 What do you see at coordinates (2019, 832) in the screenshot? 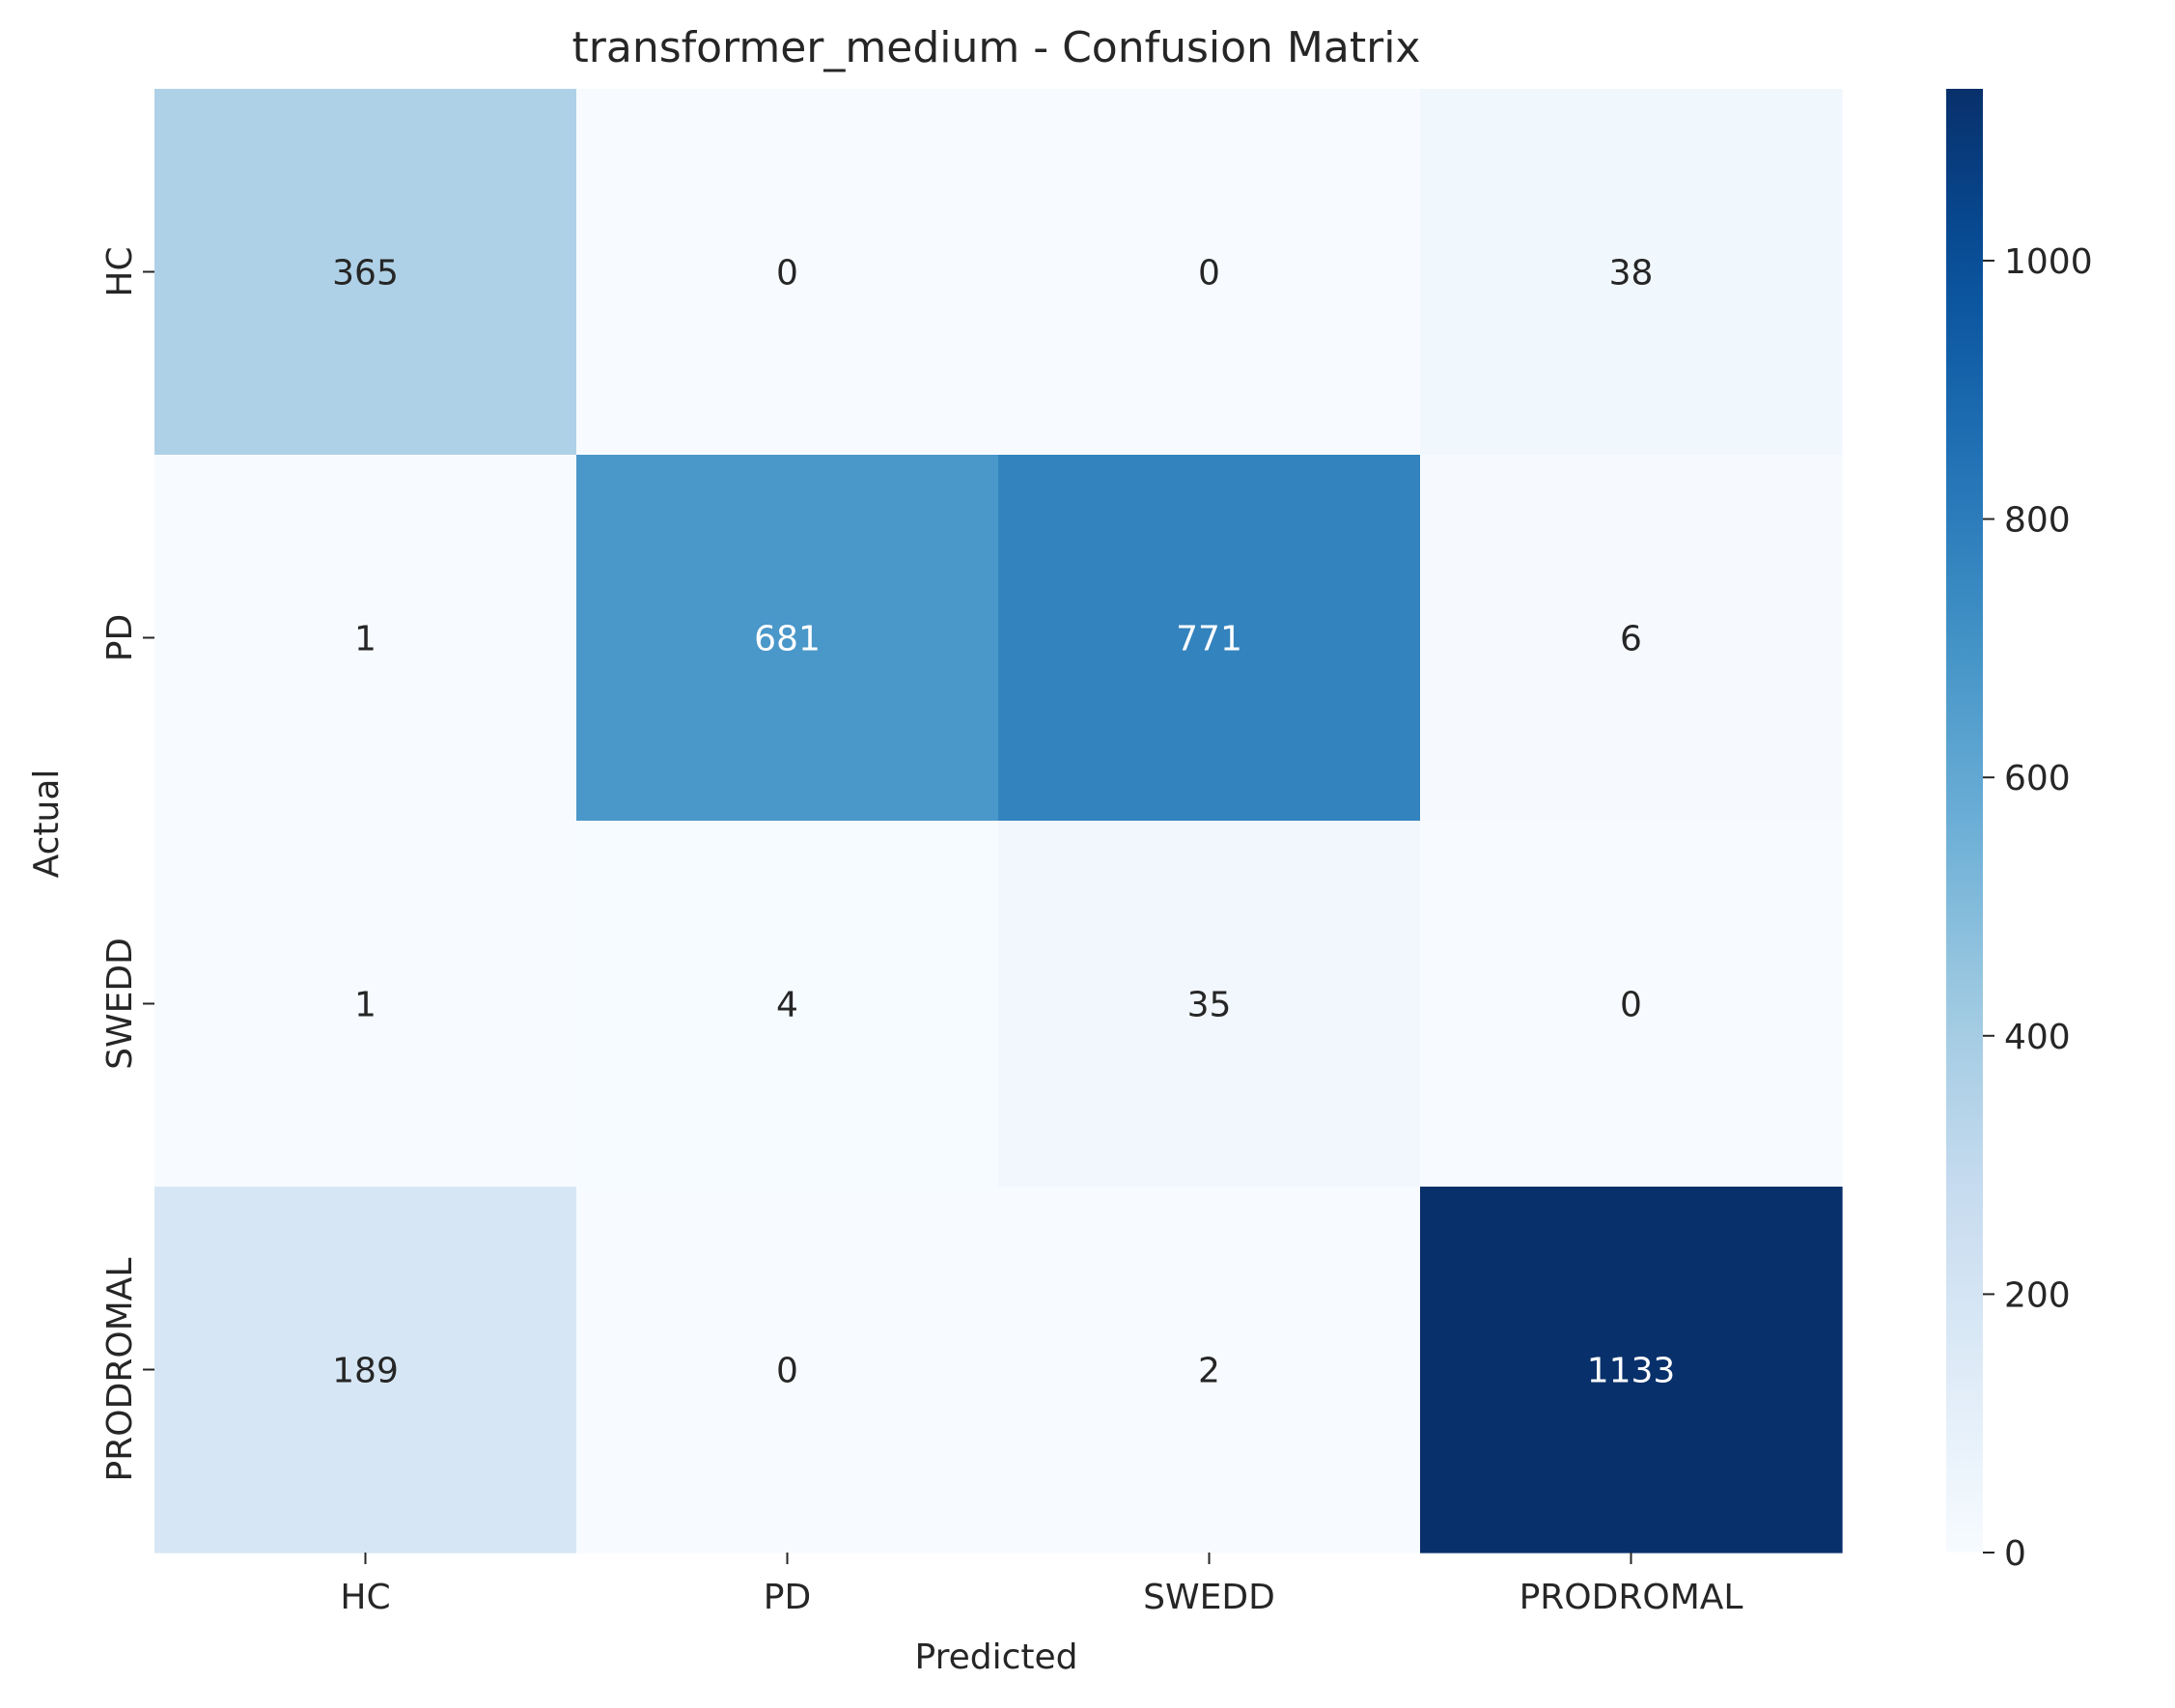
I see `colorbar: 0 200 400 600 800 1000` at bounding box center [2019, 832].